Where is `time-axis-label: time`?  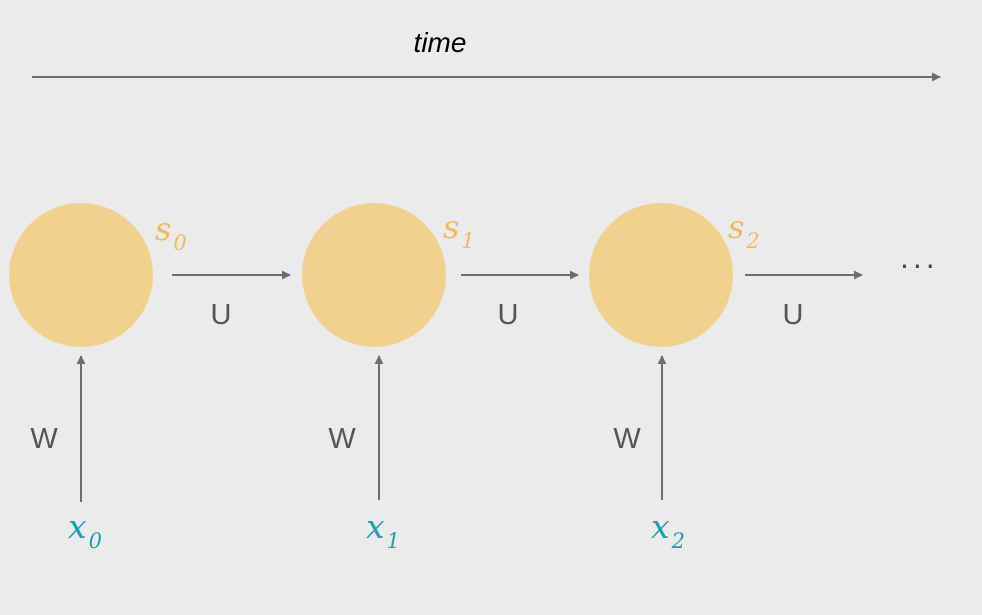 time-axis-label: time is located at coordinates (440, 42).